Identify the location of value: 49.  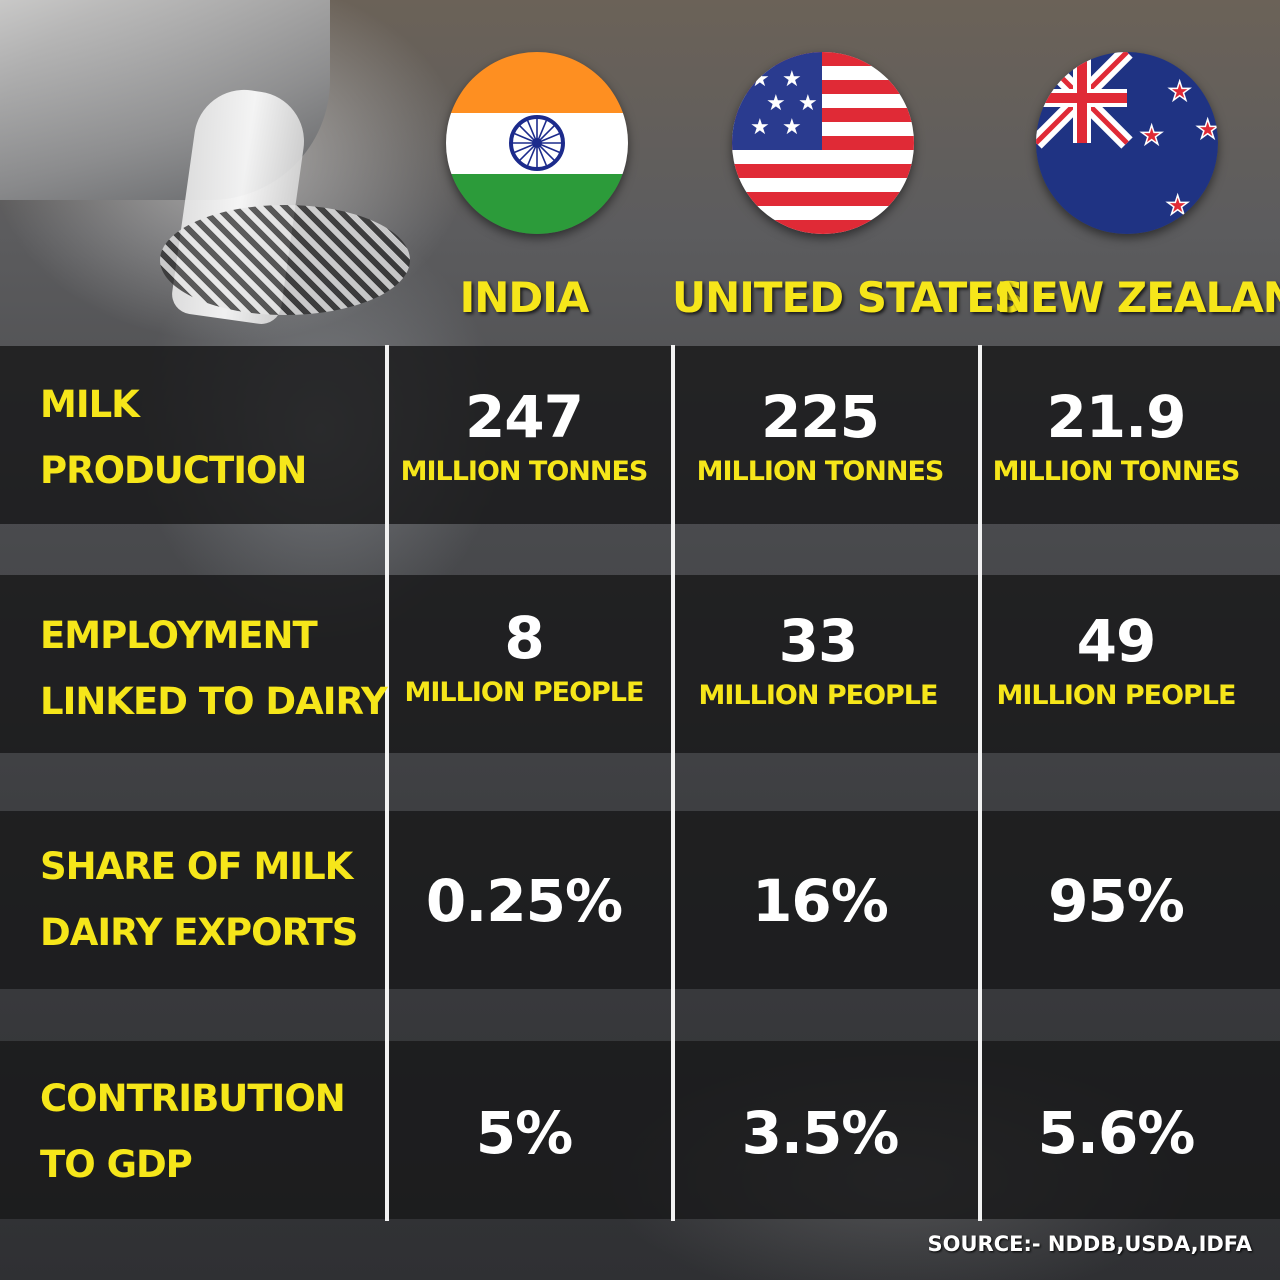
(1116, 641).